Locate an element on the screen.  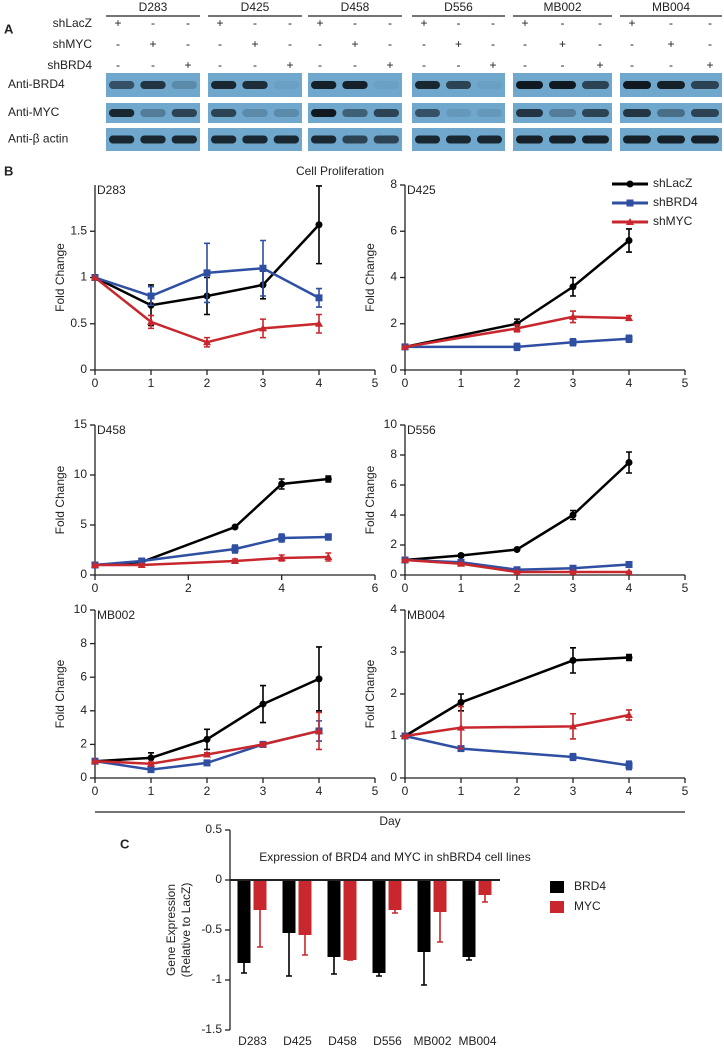
y-tick-label: 3 is located at coordinates (393, 651).